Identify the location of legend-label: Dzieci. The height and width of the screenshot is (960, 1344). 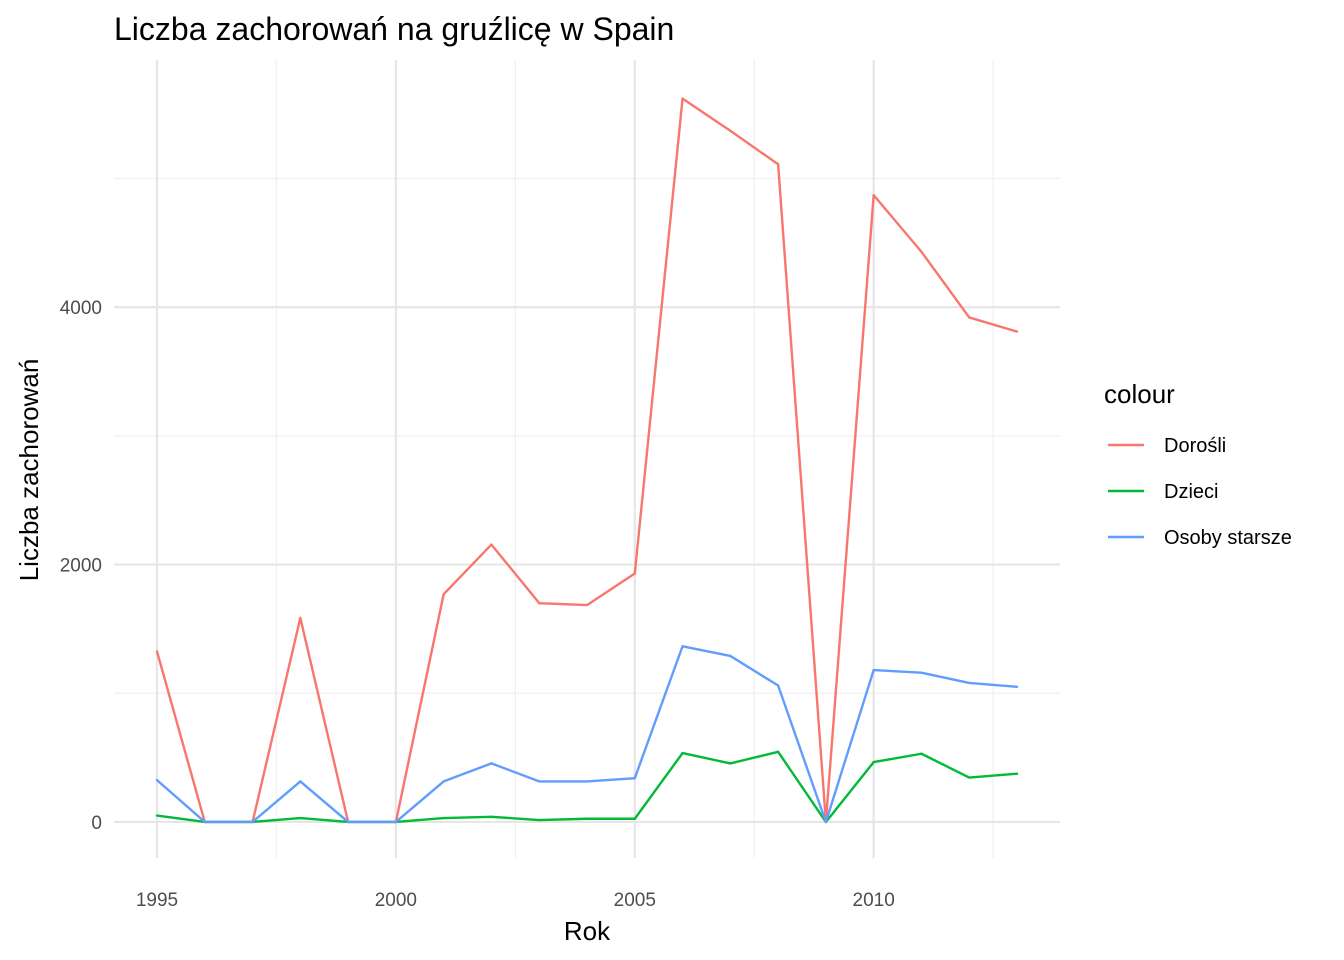
(1191, 492).